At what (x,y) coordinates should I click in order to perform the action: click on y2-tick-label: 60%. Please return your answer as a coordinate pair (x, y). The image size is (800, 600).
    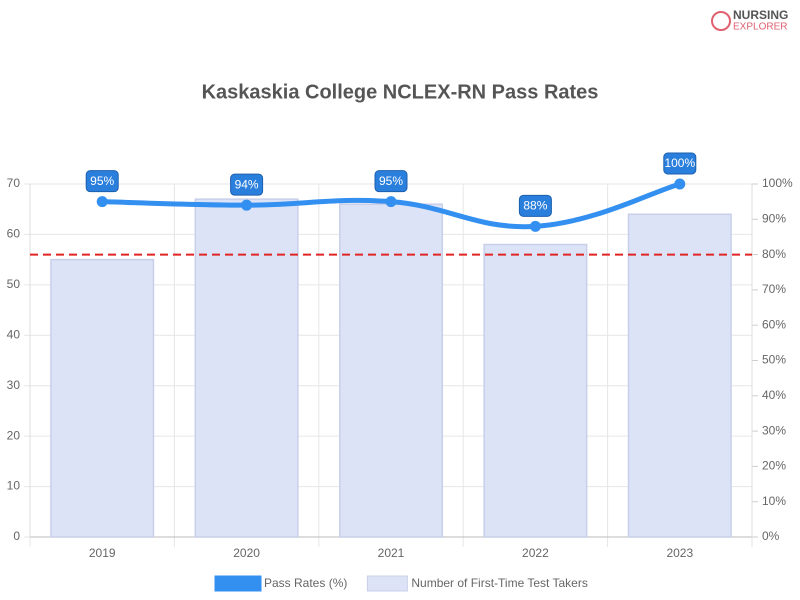
    Looking at the image, I should click on (774, 324).